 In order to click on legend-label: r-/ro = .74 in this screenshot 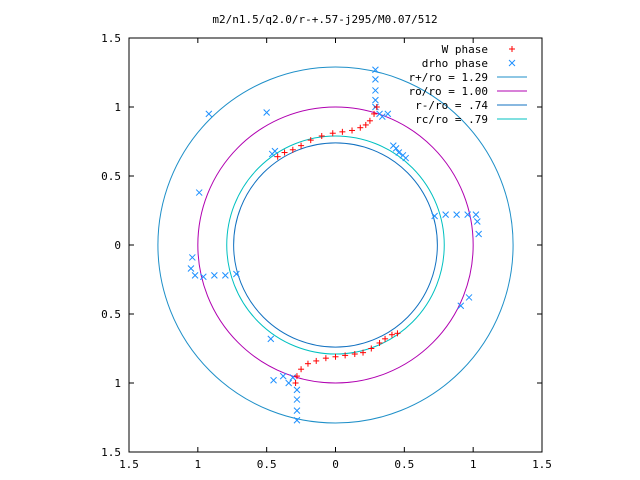, I will do `click(451, 105)`.